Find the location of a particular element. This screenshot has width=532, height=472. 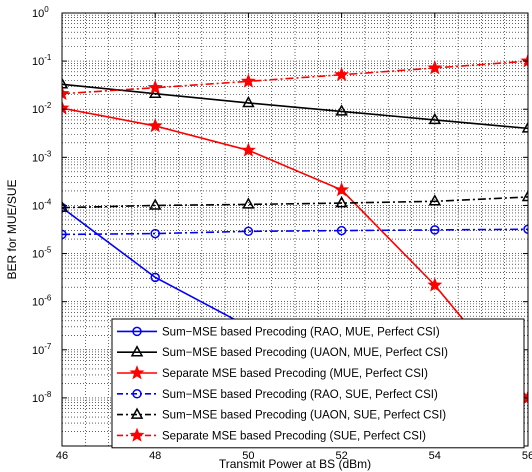

y-tick-label: 10⁻³ is located at coordinates (42, 156).